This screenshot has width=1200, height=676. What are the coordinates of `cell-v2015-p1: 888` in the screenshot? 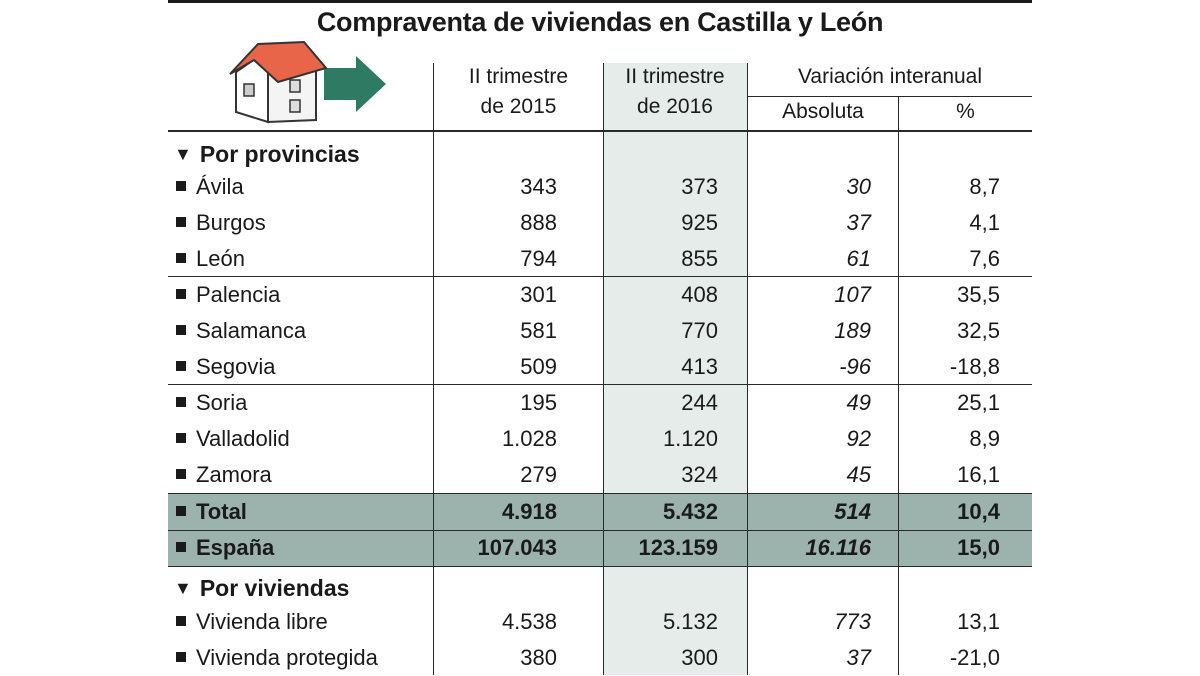 It's located at (538, 222).